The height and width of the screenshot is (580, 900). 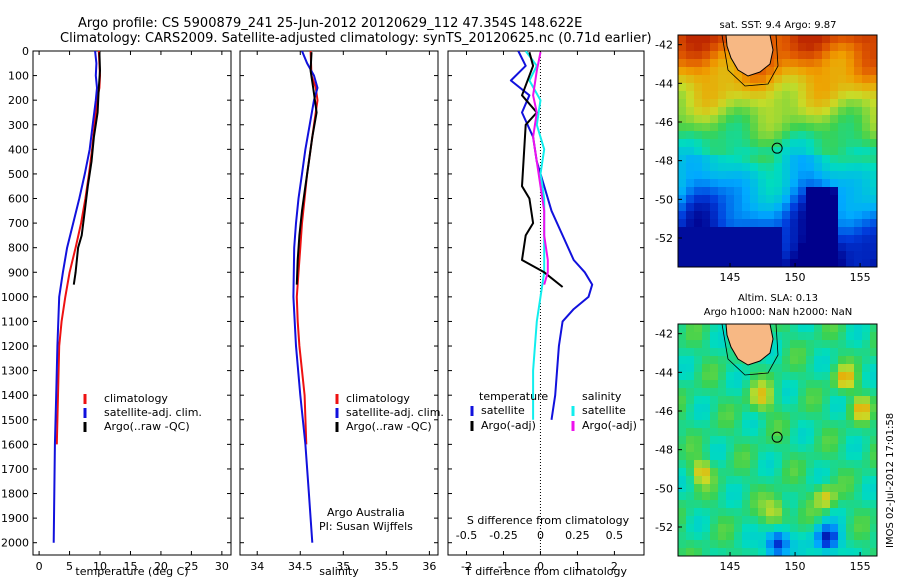 What do you see at coordinates (778, 298) in the screenshot?
I see `sla-map-title: Altim. SLA: 0.13` at bounding box center [778, 298].